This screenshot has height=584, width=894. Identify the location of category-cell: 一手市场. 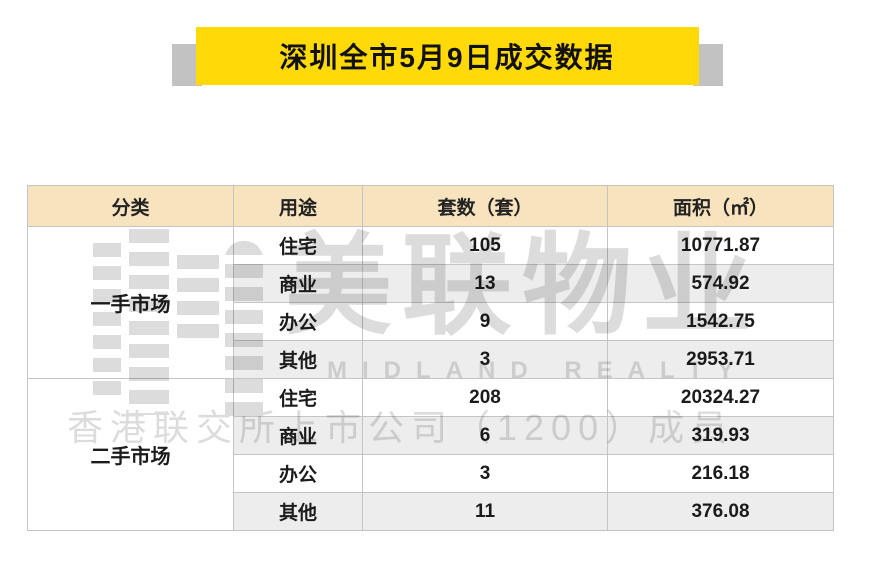
(130, 302).